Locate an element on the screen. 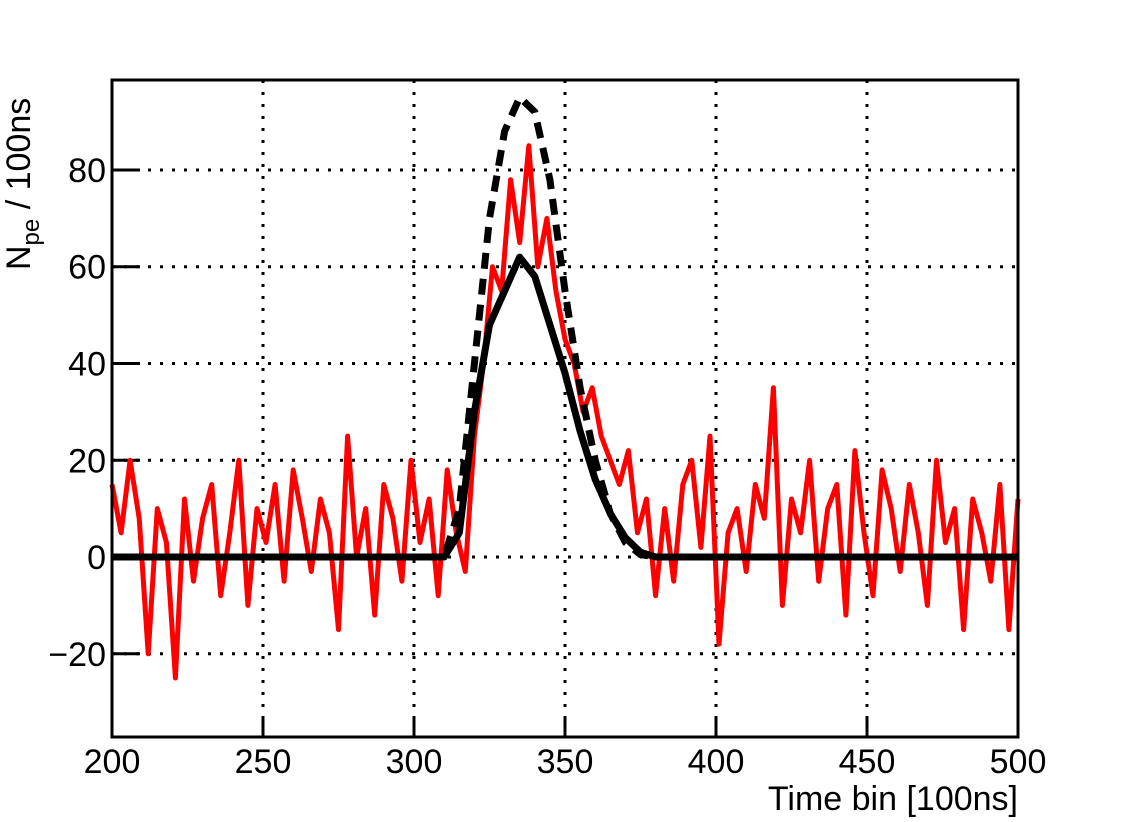  x-tick-label: 450 is located at coordinates (867, 762).